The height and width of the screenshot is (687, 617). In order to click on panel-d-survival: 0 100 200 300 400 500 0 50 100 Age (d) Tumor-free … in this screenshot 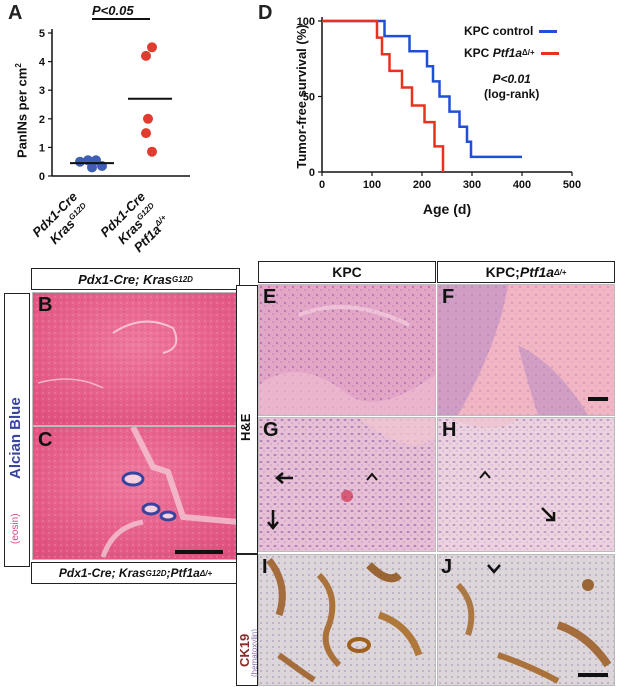, I will do `click(437, 116)`.